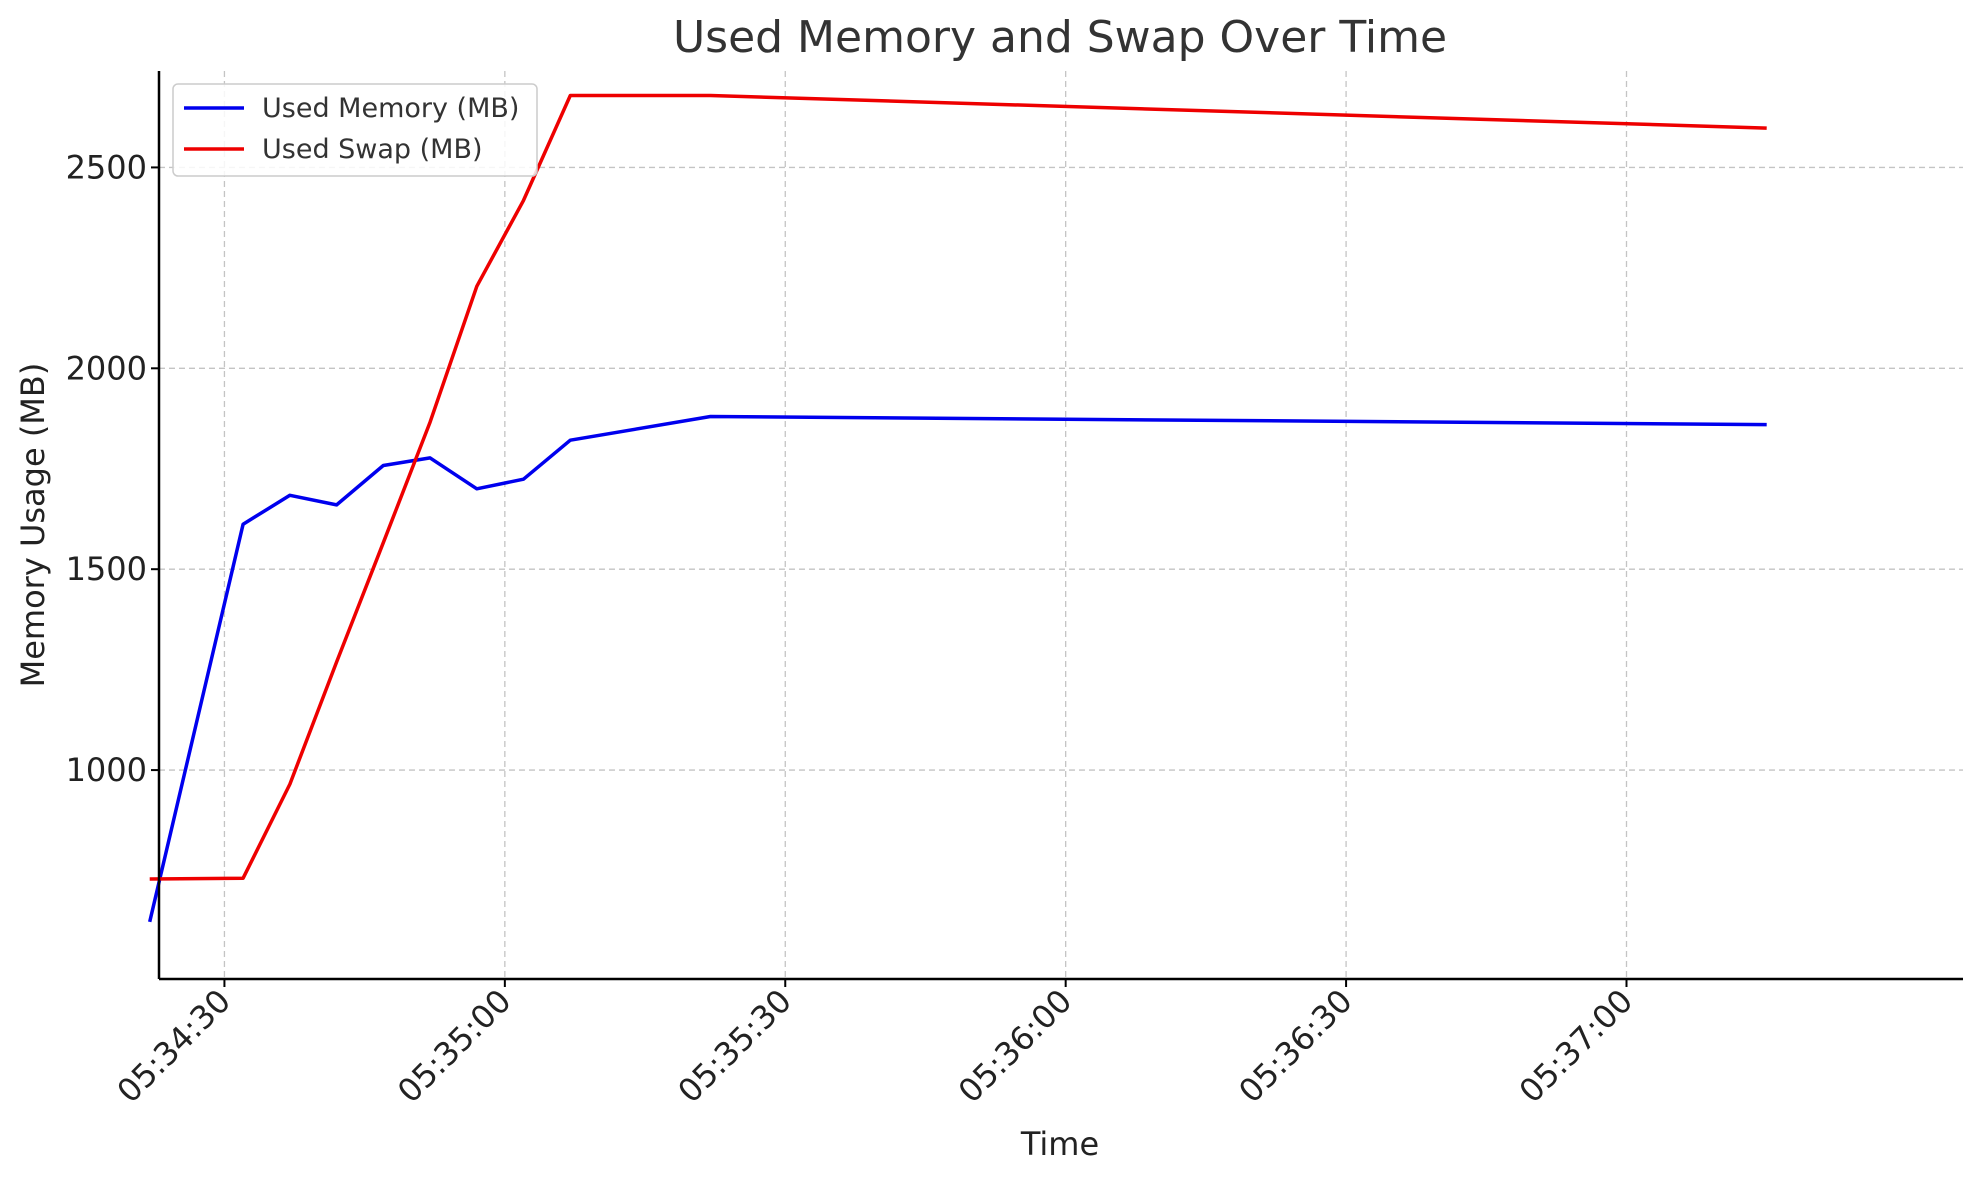  What do you see at coordinates (106, 368) in the screenshot?
I see `y-tick-label: 2000` at bounding box center [106, 368].